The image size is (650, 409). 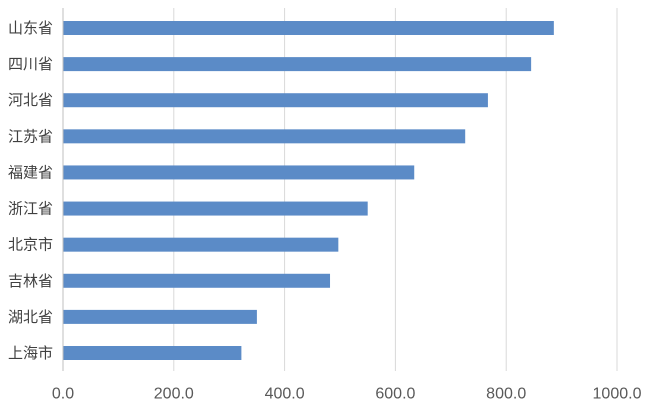 What do you see at coordinates (30, 317) in the screenshot?
I see `category-label: 湖北省` at bounding box center [30, 317].